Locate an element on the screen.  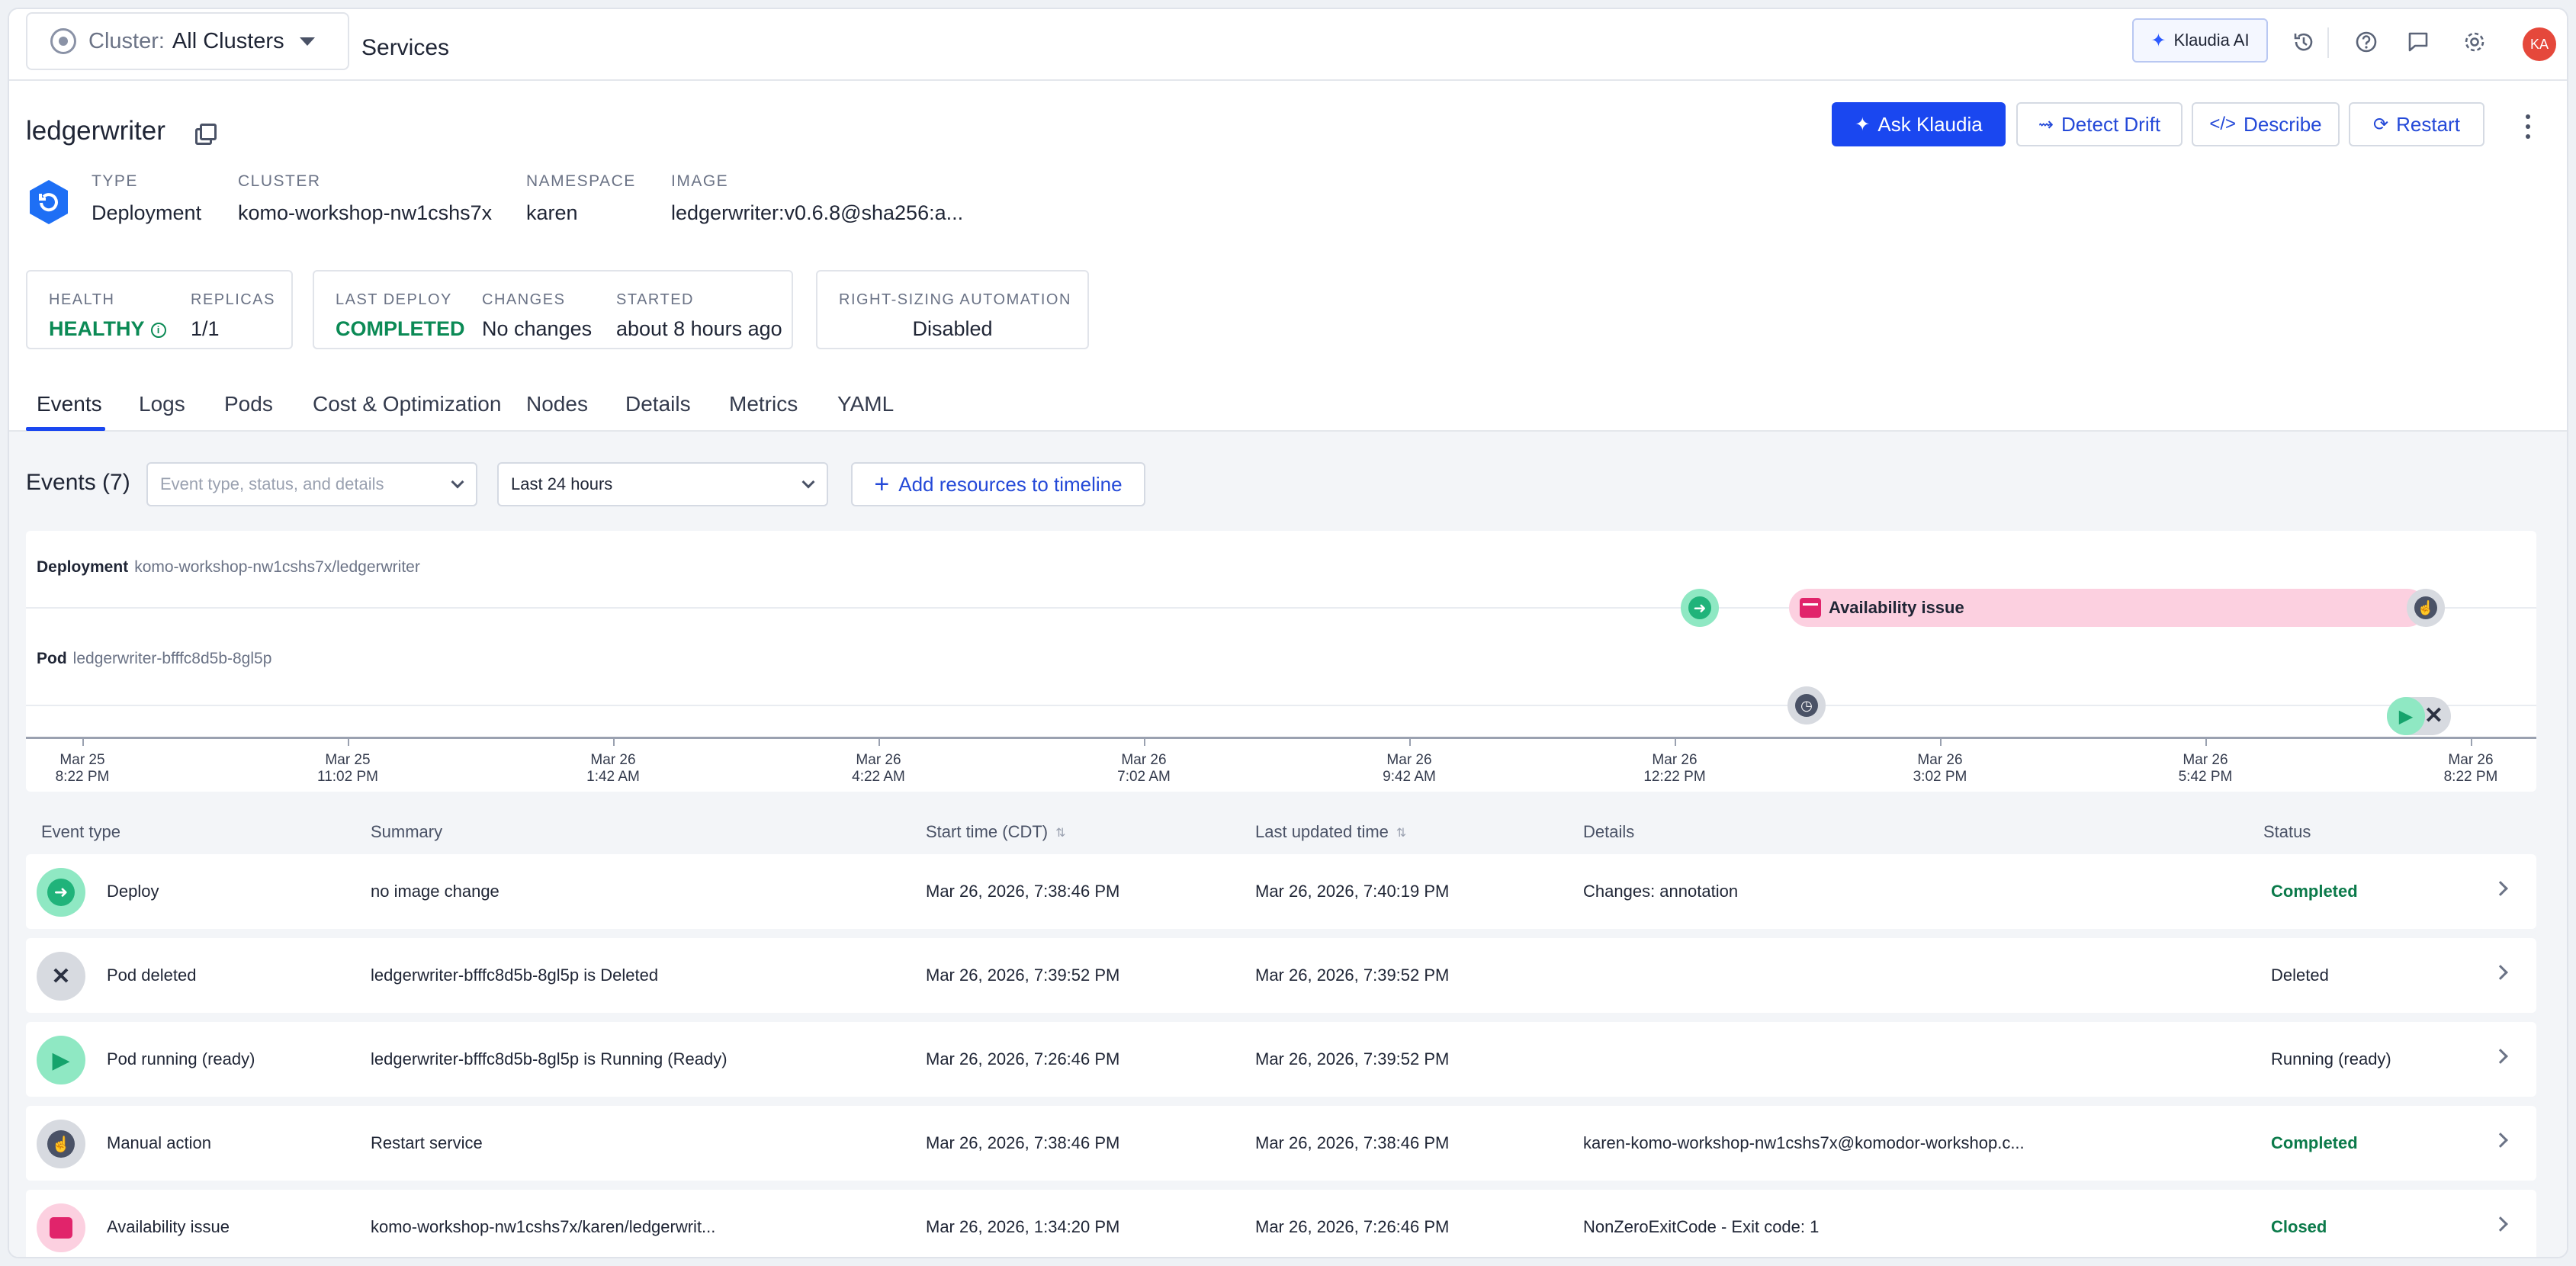
add-resources-label: Add resources to timeline is located at coordinates (1010, 484).